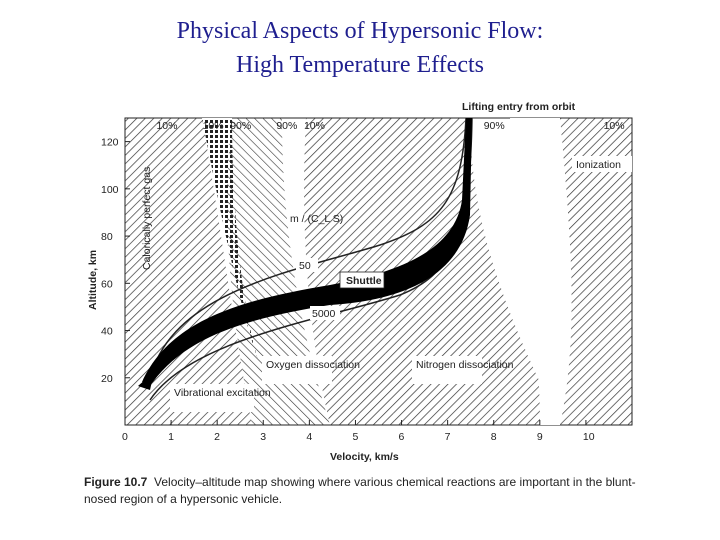 The height and width of the screenshot is (540, 720). I want to click on y-tick-label: 80, so click(107, 237).